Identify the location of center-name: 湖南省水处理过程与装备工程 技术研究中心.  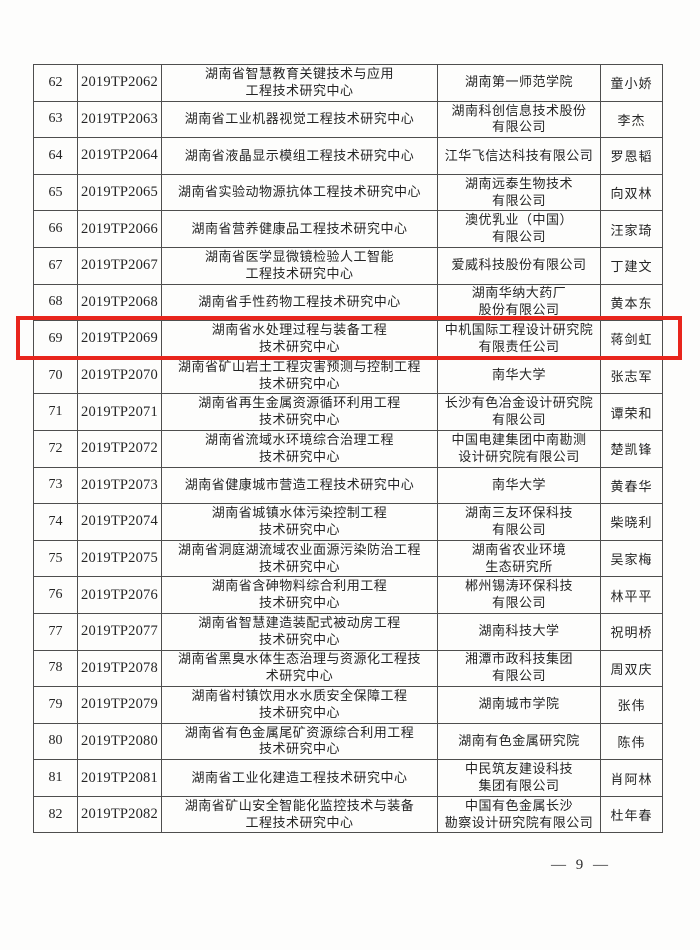
(299, 339).